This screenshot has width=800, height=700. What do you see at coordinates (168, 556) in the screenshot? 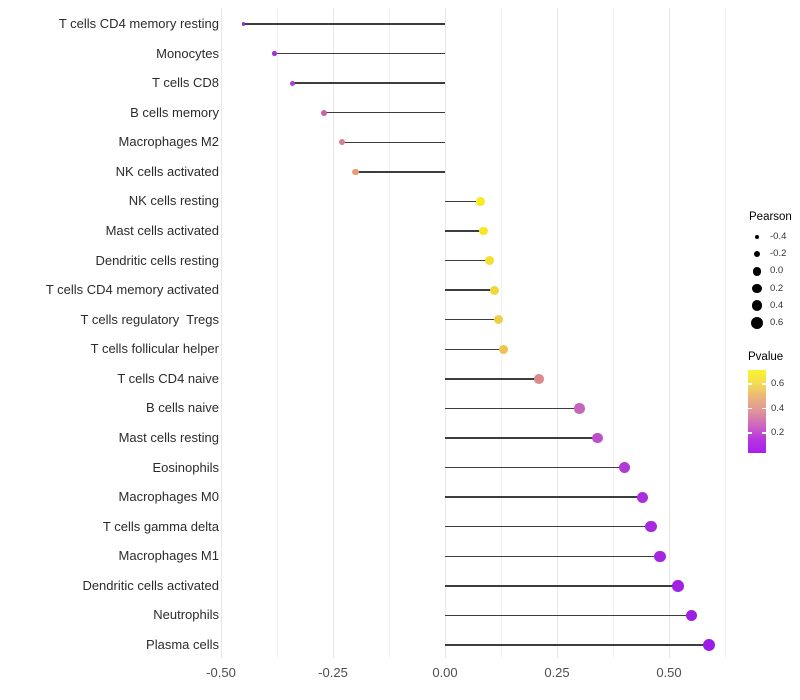
I see `category-label: Macrophages M1` at bounding box center [168, 556].